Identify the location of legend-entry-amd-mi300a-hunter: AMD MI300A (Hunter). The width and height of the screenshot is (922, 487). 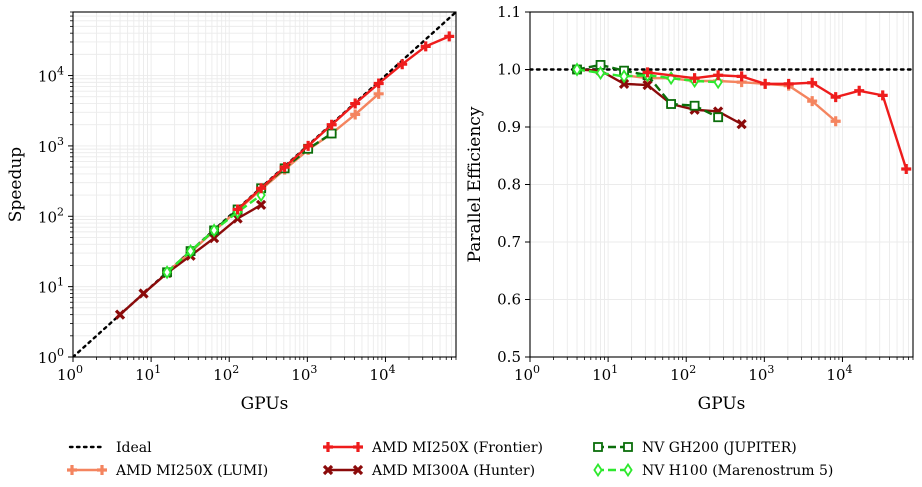
(428, 471).